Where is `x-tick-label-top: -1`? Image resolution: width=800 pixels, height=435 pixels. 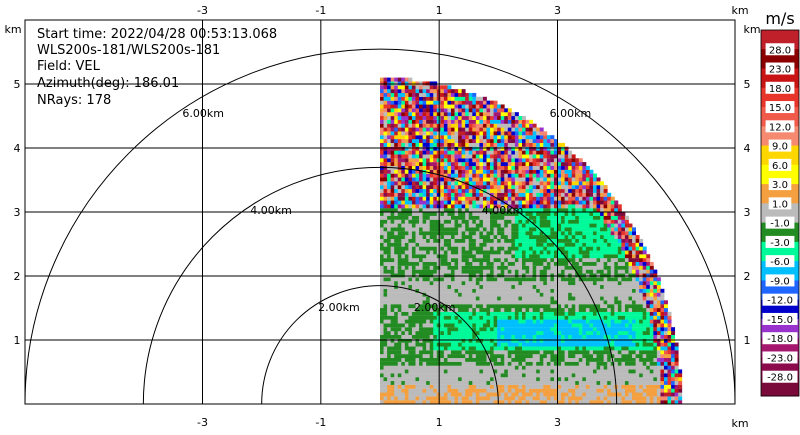
x-tick-label-top: -1 is located at coordinates (320, 10).